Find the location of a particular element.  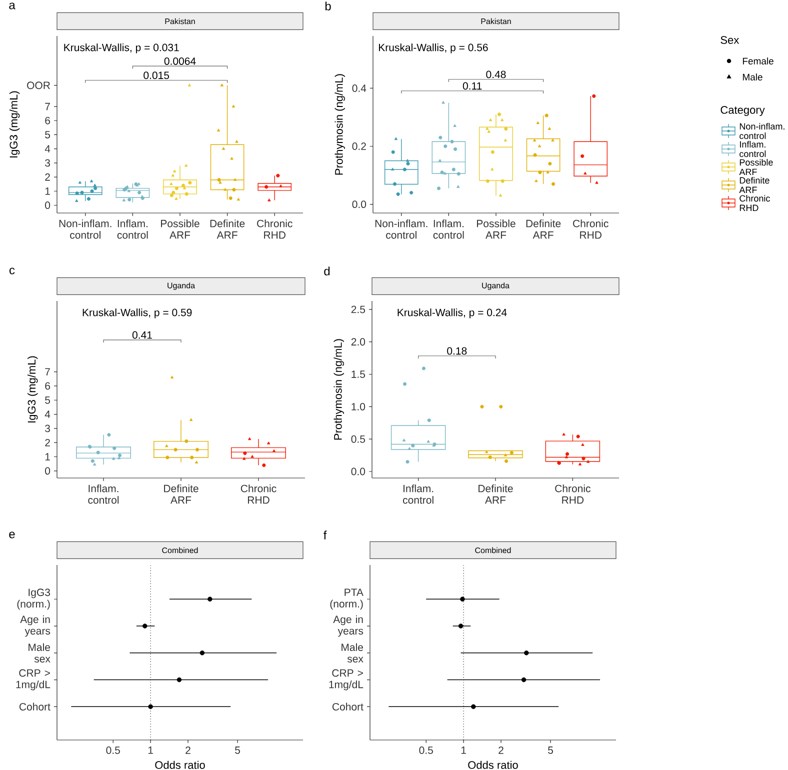

y-tick-label: OOR is located at coordinates (38, 86).